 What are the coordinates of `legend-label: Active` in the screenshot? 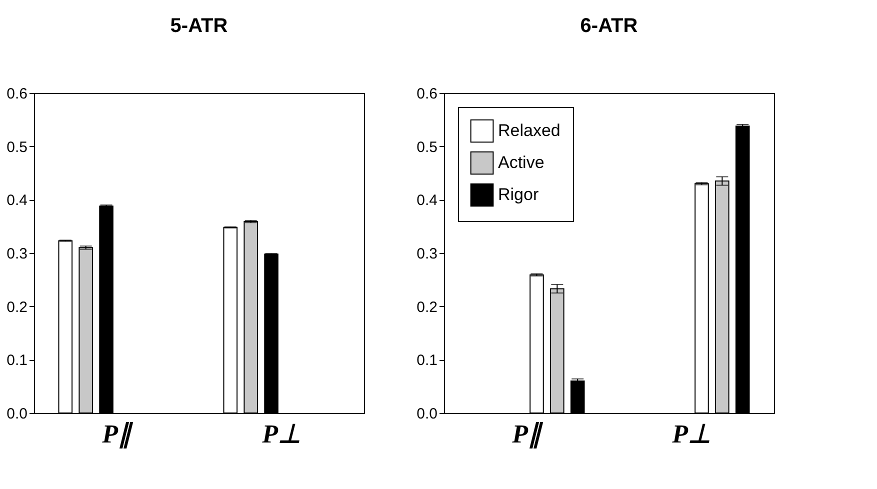 It's located at (521, 162).